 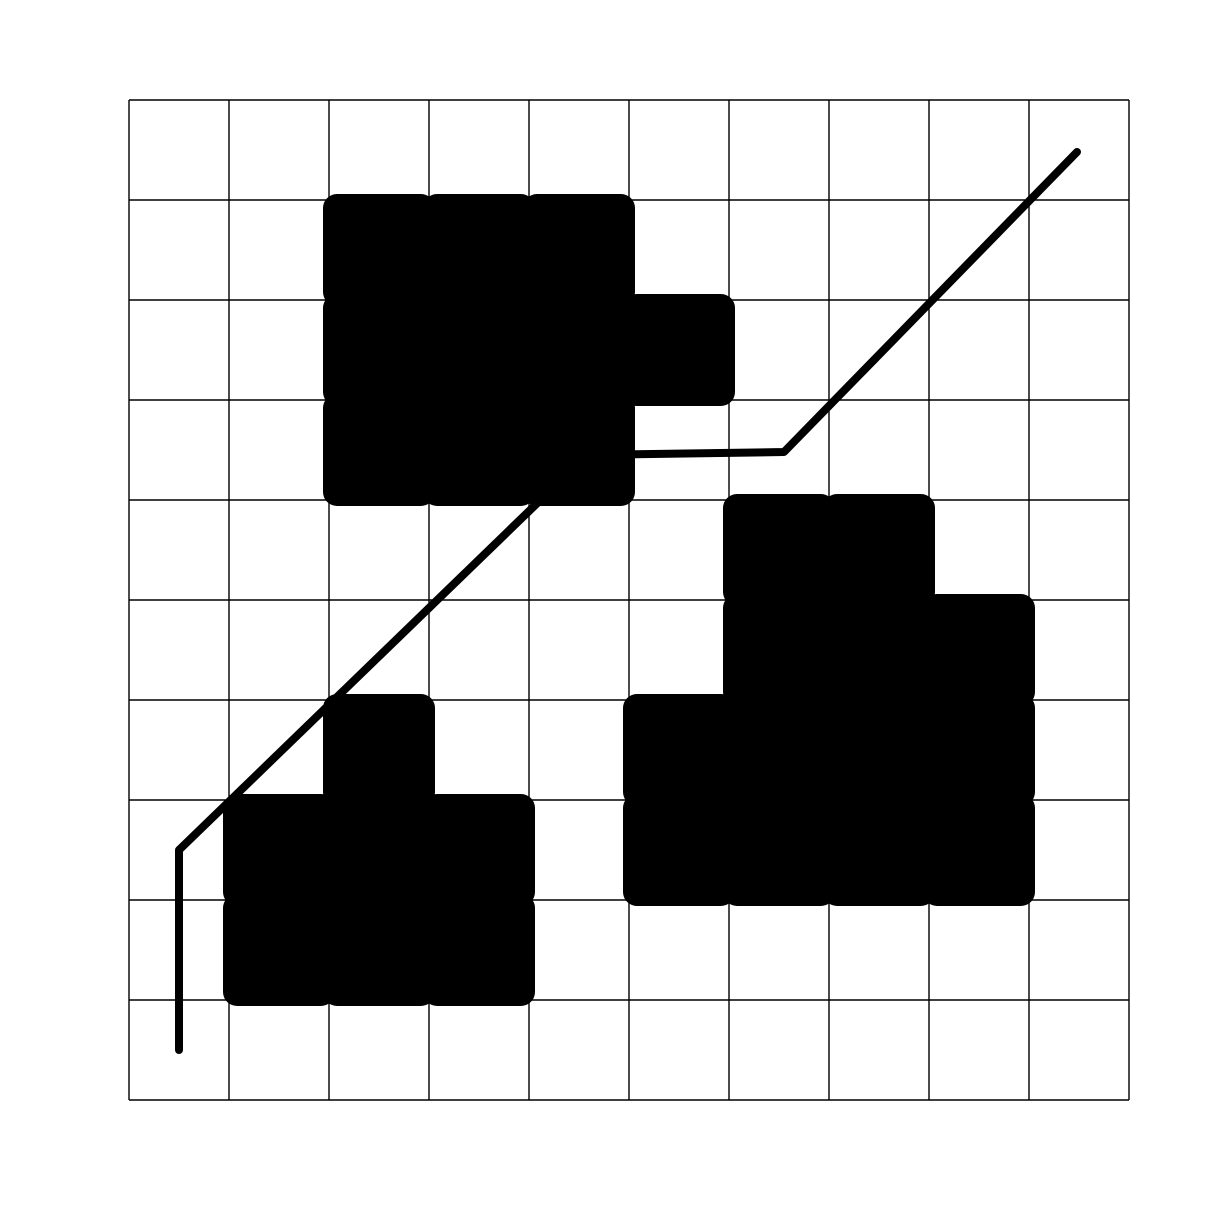 I want to click on upper-left-obstacle, so click(x=529, y=350).